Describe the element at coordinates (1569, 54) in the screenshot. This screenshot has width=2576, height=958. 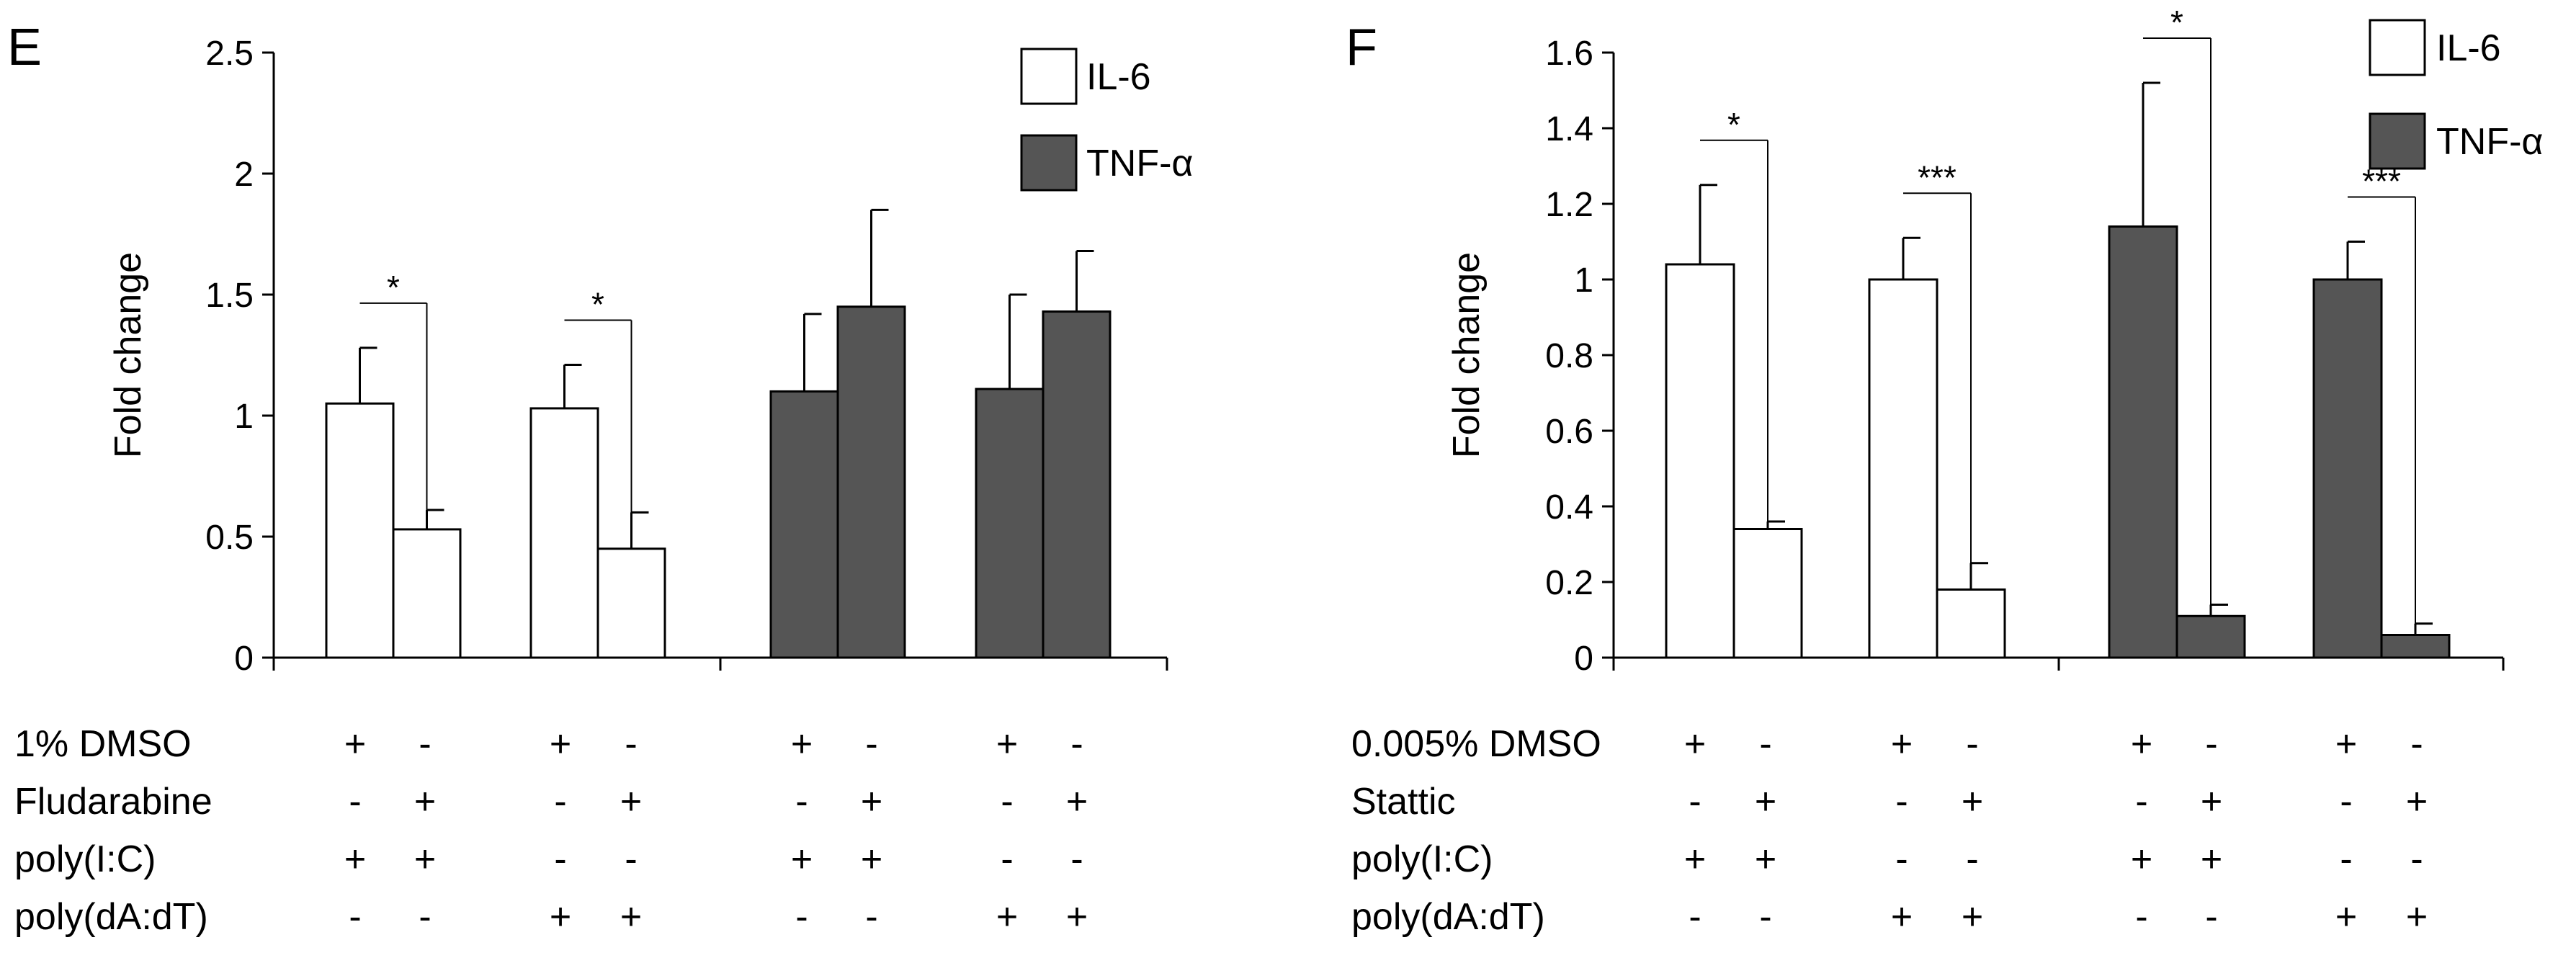
I see `y-tick-label: 1.6` at that location.